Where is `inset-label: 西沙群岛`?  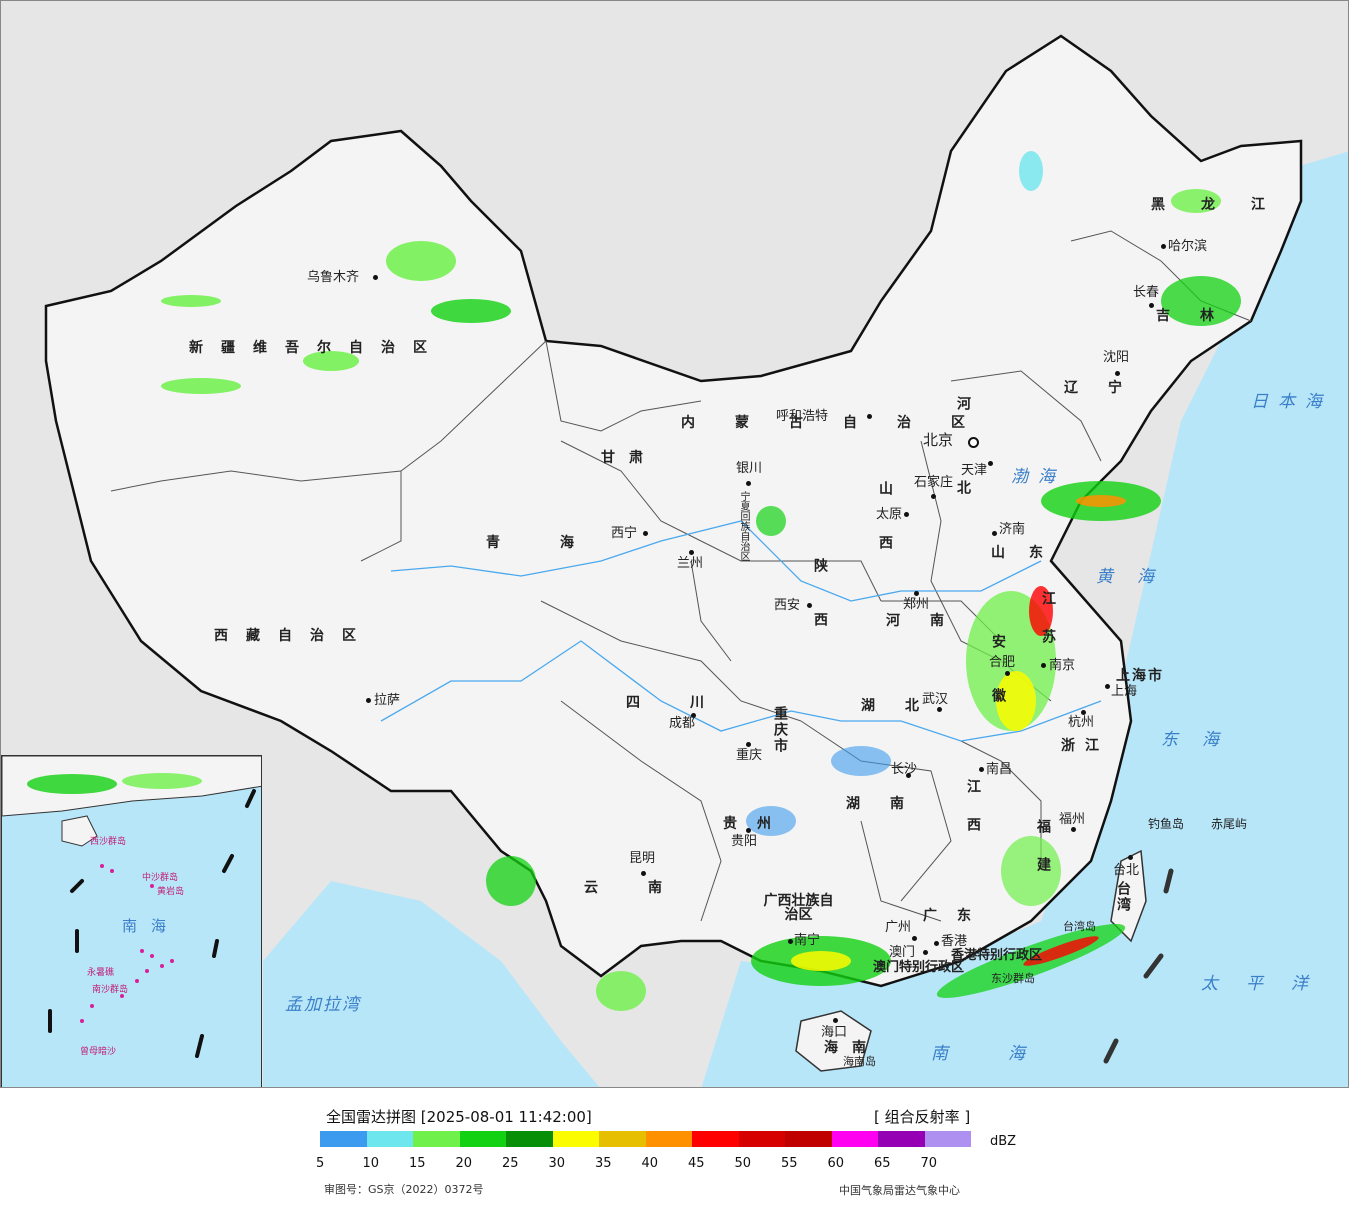
inset-label: 西沙群岛 is located at coordinates (108, 842).